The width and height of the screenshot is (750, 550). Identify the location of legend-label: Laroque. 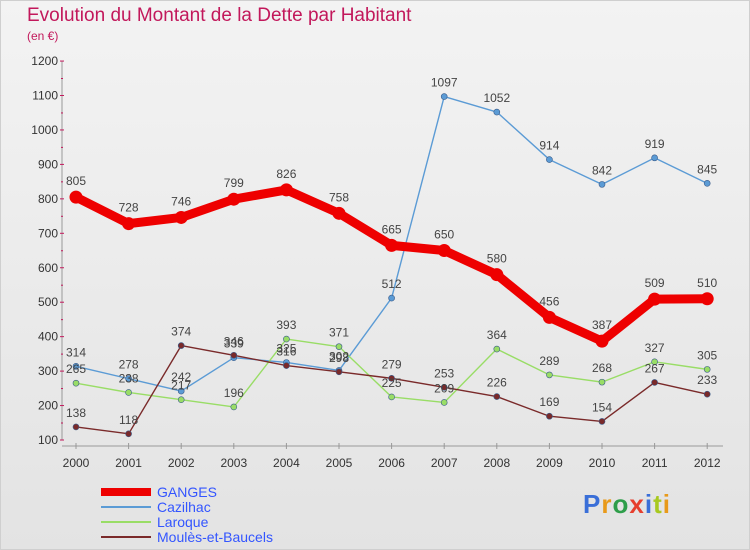
(183, 522).